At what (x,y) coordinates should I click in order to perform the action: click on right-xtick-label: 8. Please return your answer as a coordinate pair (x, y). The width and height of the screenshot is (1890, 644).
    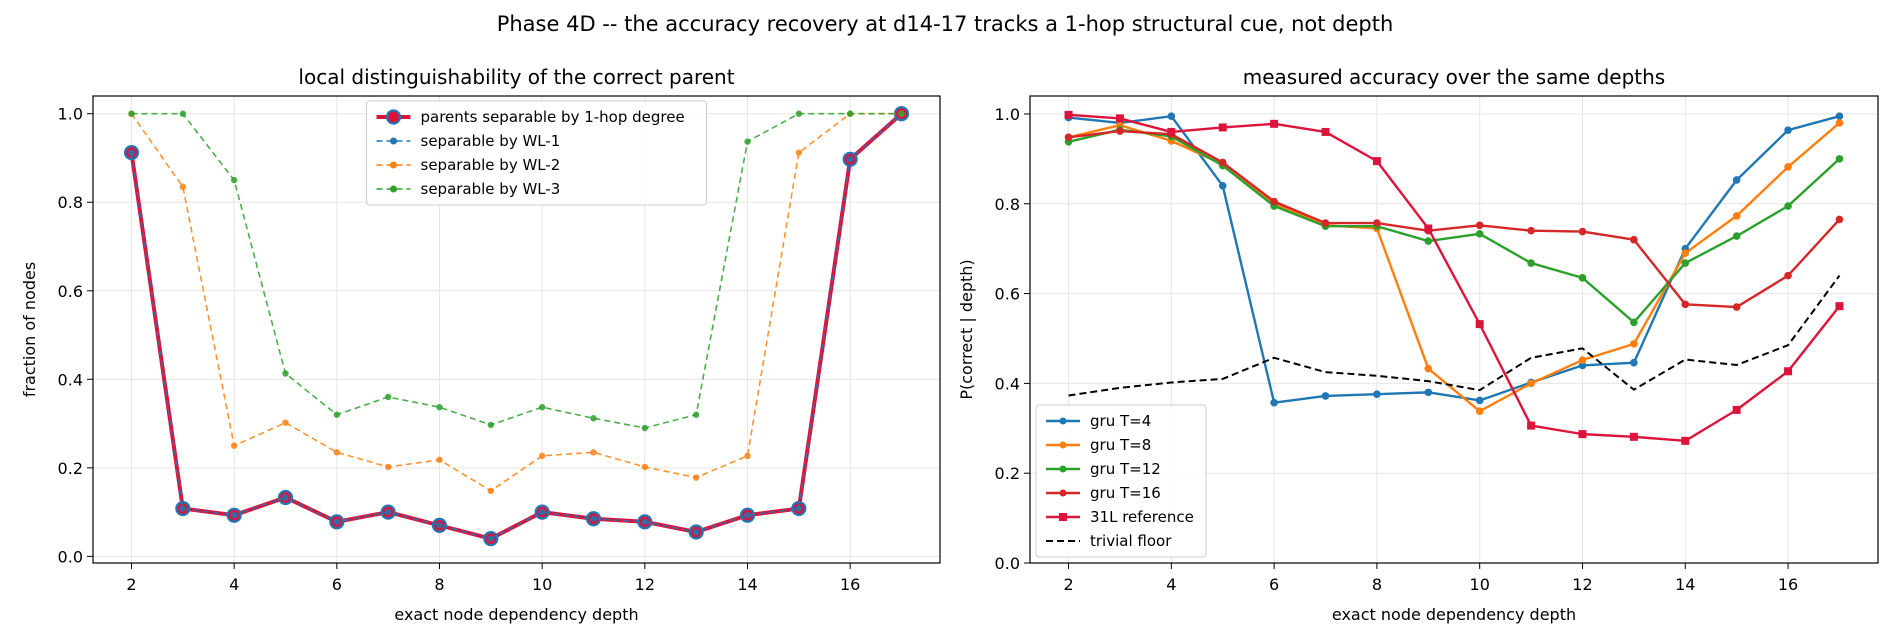
    Looking at the image, I should click on (1377, 584).